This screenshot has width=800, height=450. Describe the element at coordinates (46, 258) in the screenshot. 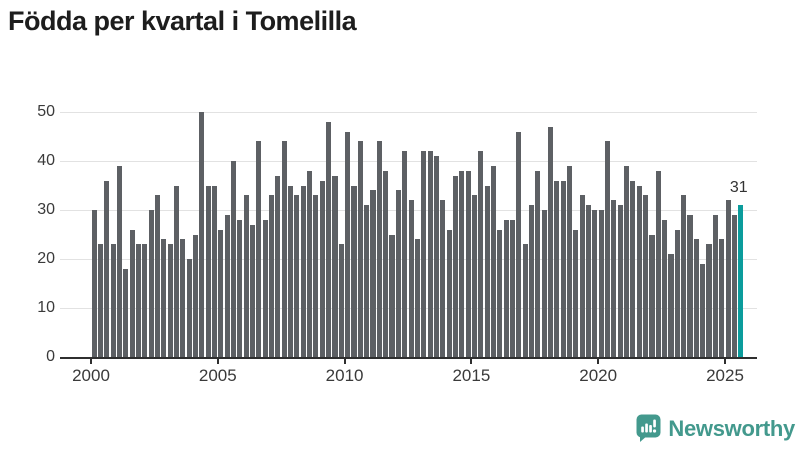

I see `y-axis-tick-label: 20` at that location.